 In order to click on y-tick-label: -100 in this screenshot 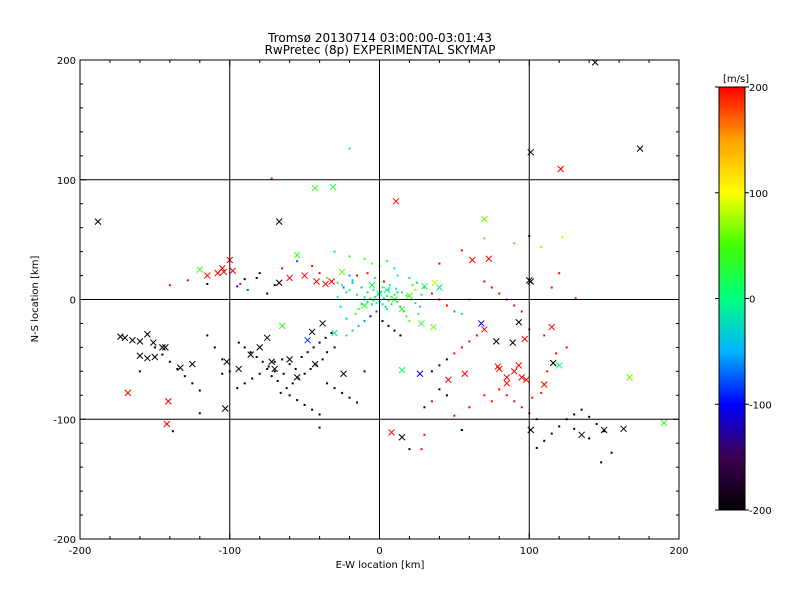, I will do `click(64, 420)`.